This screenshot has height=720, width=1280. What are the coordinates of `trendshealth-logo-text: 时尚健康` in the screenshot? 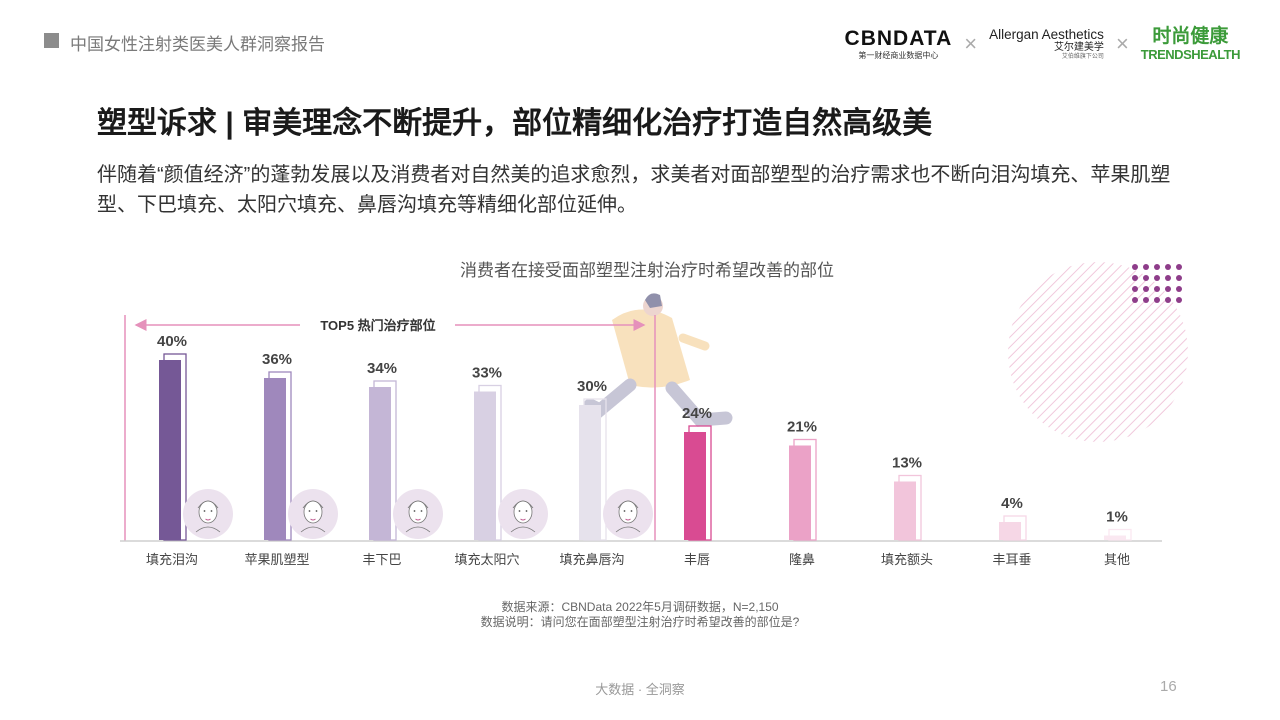 It's located at (1190, 36).